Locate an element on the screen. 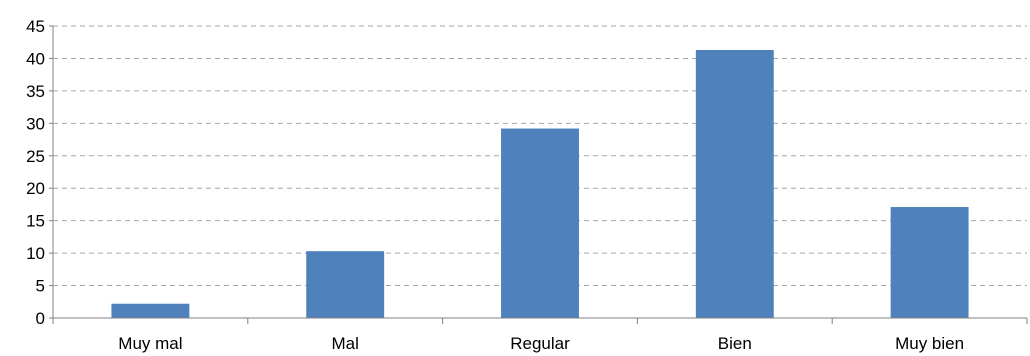 The width and height of the screenshot is (1030, 356). x-axis-tick-marks is located at coordinates (540, 321).